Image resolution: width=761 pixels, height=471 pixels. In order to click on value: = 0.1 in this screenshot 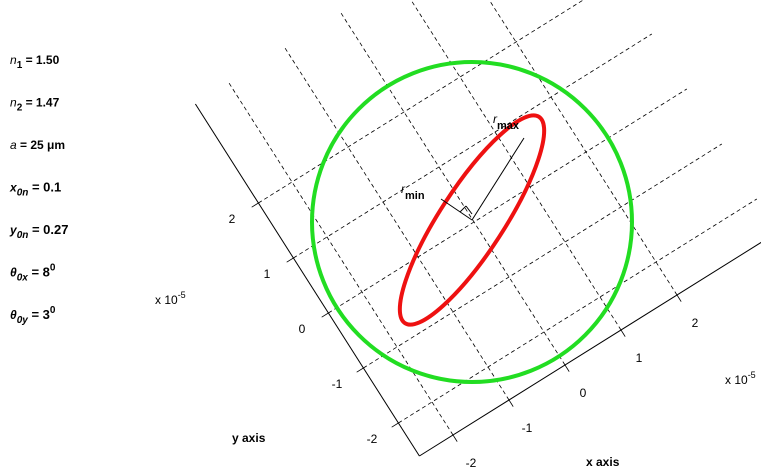, I will do `click(44, 187)`.